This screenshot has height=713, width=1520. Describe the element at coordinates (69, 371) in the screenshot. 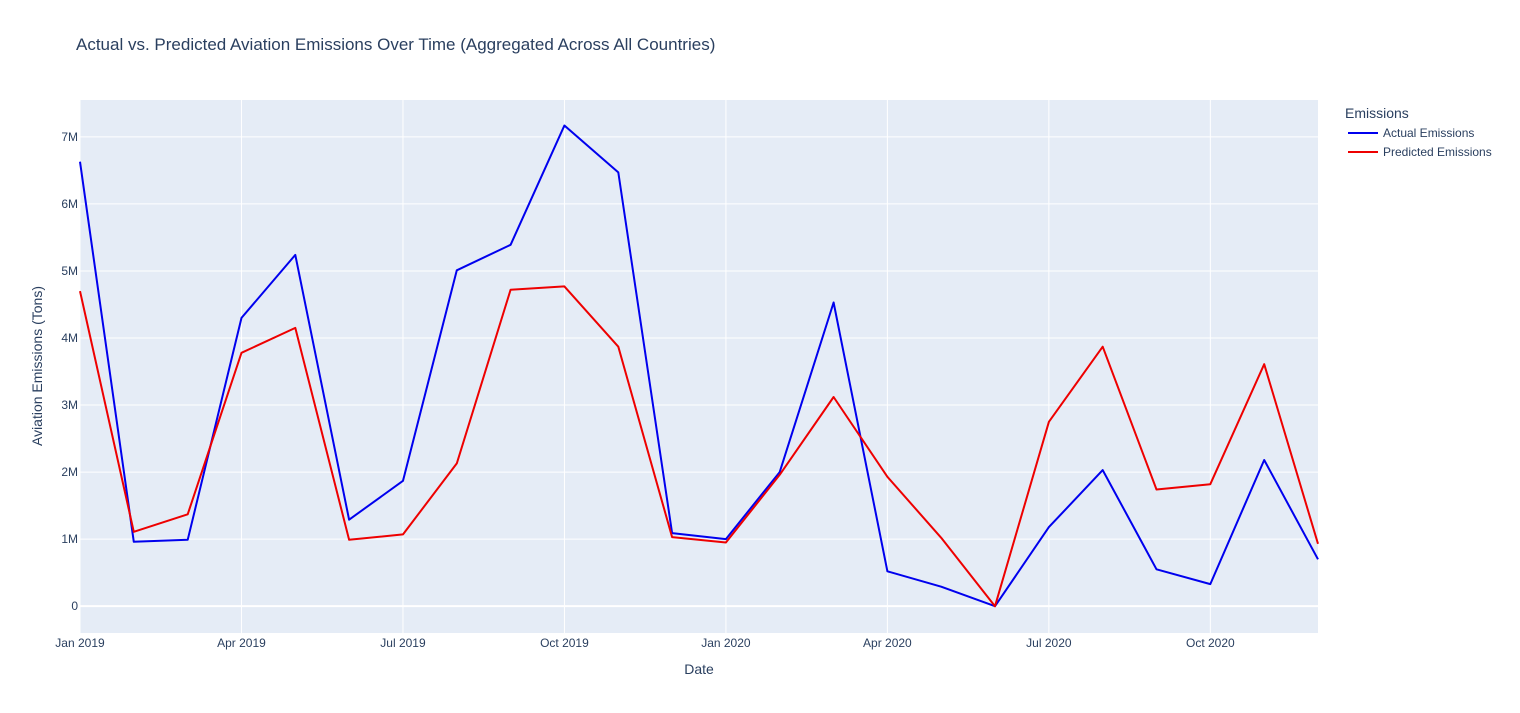

I see `y-axis-ticks: 0 1M 2M 3M 4M 5M 6M 7M` at that location.